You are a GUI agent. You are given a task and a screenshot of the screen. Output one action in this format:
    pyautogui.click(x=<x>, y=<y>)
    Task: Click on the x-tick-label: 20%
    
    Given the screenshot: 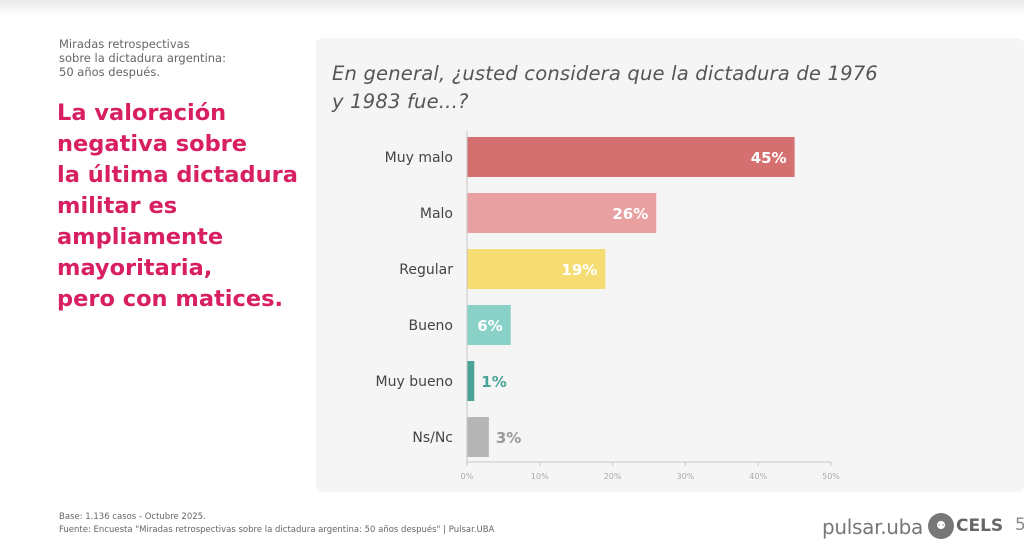 What is the action you would take?
    pyautogui.click(x=613, y=476)
    